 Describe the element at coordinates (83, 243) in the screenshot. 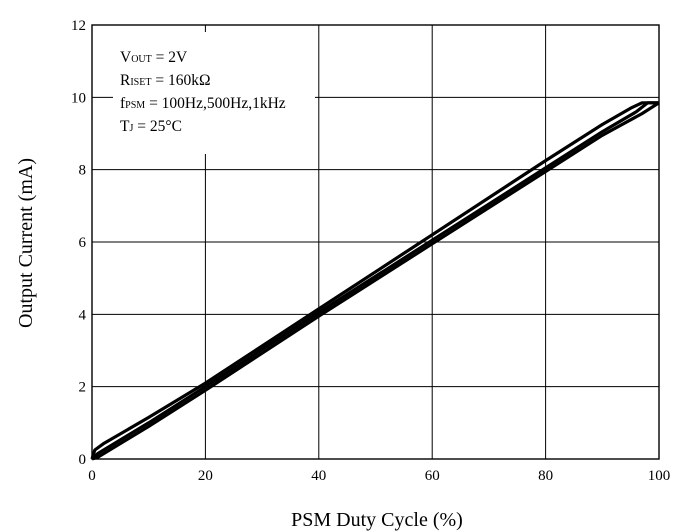

I see `y-tick-label: 6` at that location.